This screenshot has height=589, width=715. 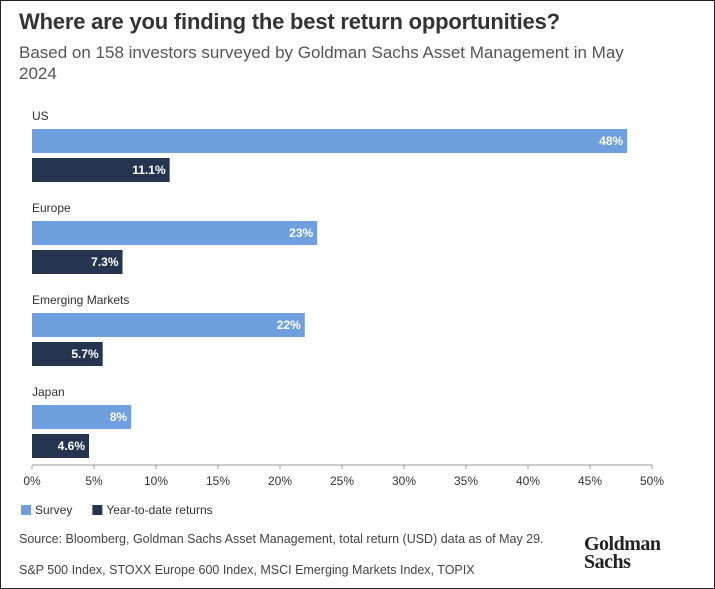 I want to click on value-label: 11.1%, so click(x=149, y=170).